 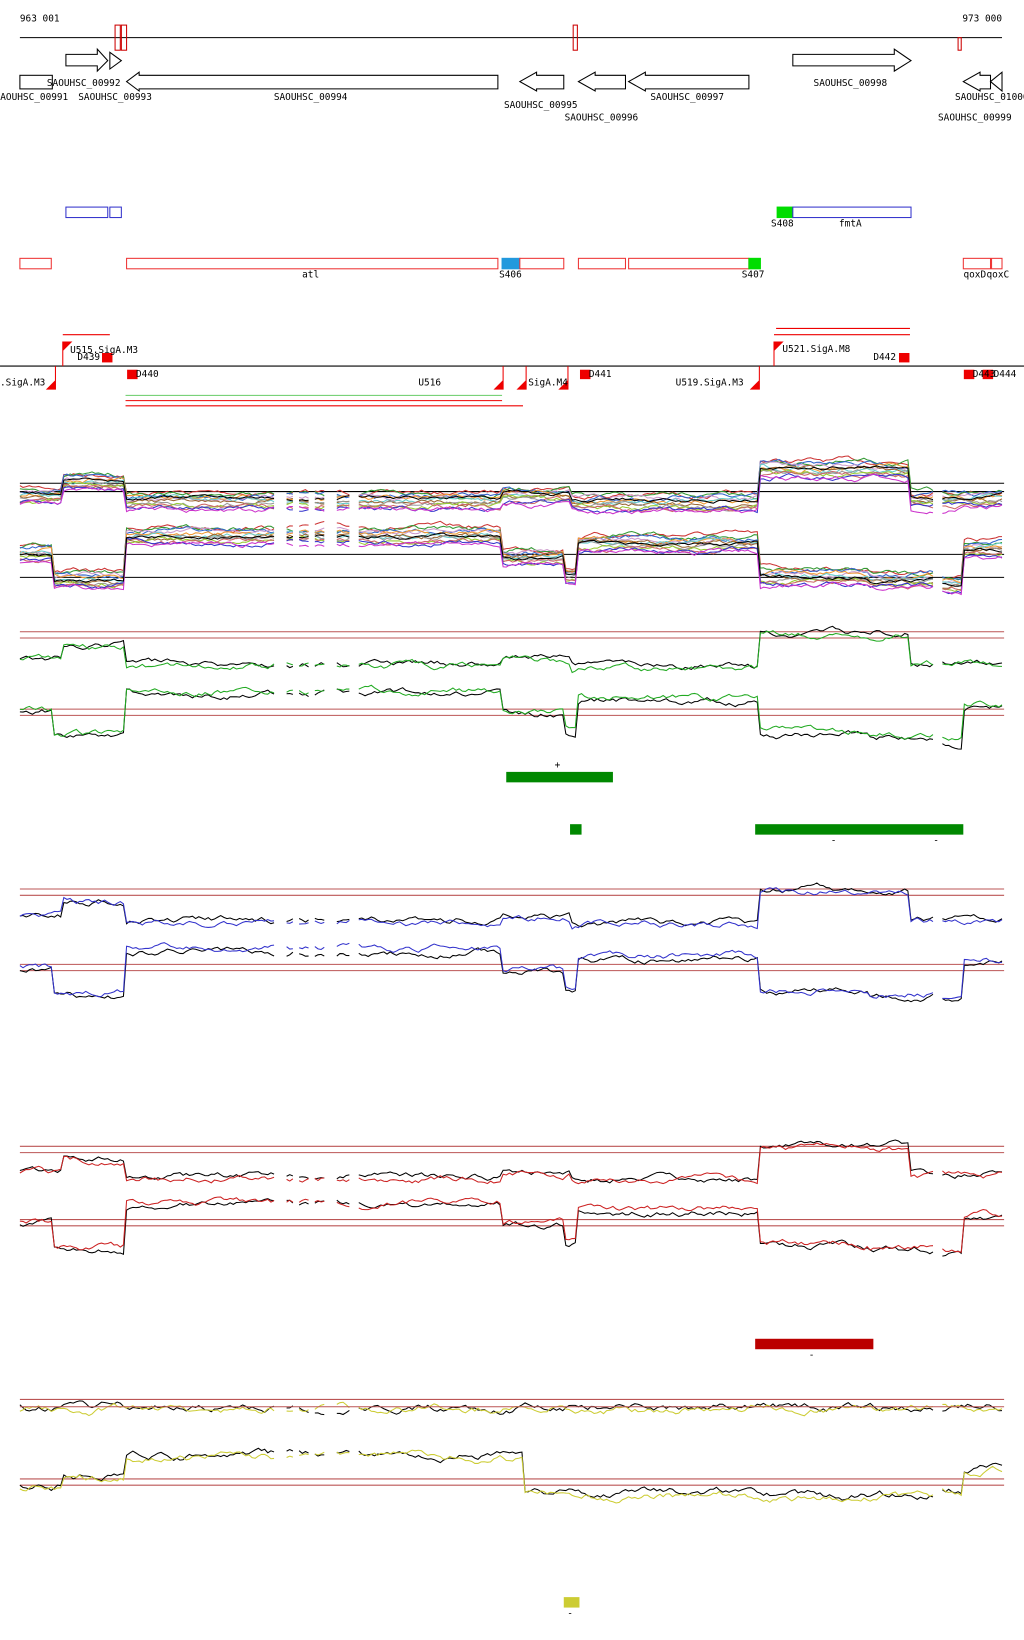 I want to click on promoter-label: U516, so click(x=429, y=382).